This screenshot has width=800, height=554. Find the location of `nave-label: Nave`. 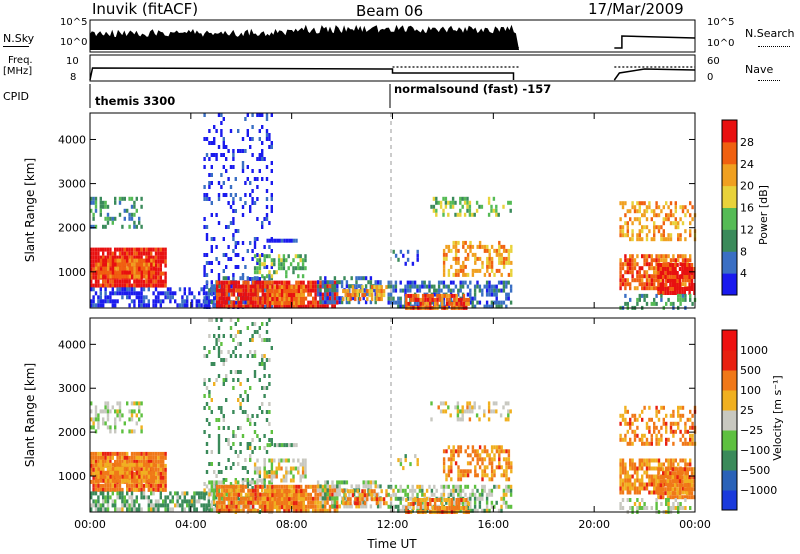

nave-label: Nave is located at coordinates (759, 69).